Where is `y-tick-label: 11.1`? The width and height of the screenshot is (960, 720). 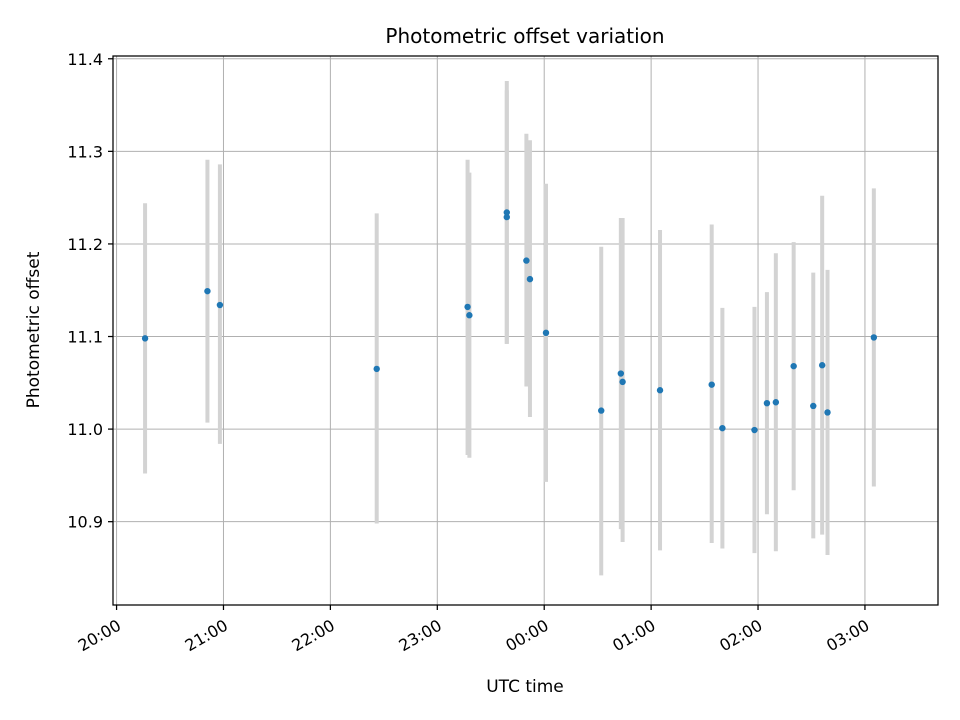
y-tick-label: 11.1 is located at coordinates (85, 337).